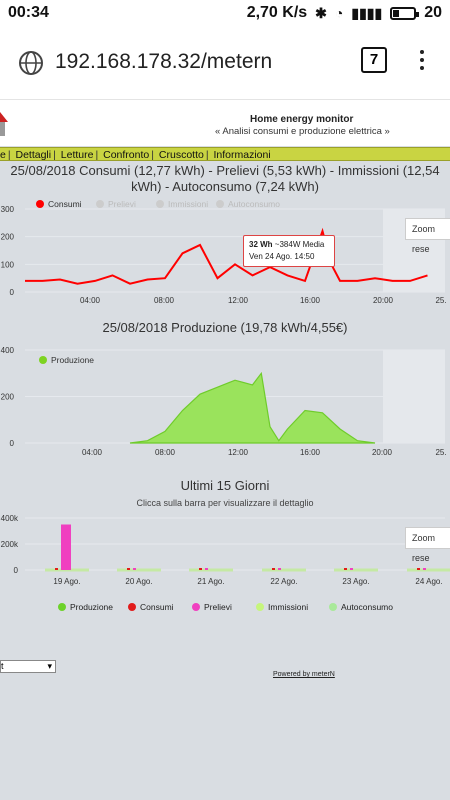 Image resolution: width=450 pixels, height=800 pixels. Describe the element at coordinates (427, 545) in the screenshot. I see `zoom-reset-button-2: Zoom rese` at that location.